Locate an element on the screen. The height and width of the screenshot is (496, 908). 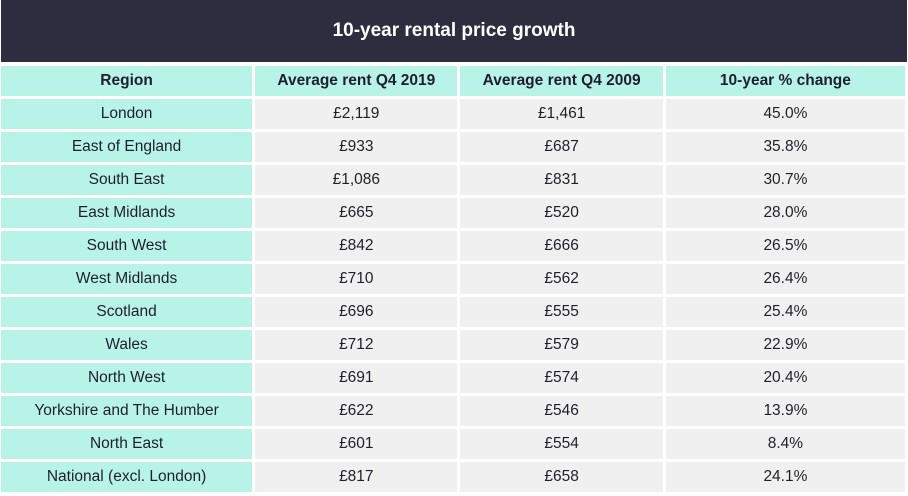
rent-2009-cell: £555 is located at coordinates (561, 312).